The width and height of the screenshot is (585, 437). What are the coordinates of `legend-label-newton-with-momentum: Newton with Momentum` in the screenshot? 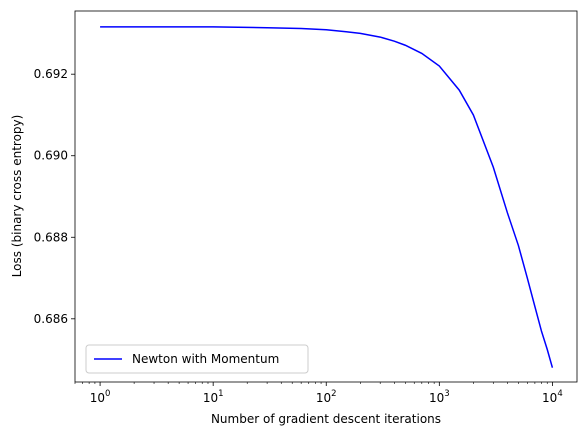 It's located at (205, 359).